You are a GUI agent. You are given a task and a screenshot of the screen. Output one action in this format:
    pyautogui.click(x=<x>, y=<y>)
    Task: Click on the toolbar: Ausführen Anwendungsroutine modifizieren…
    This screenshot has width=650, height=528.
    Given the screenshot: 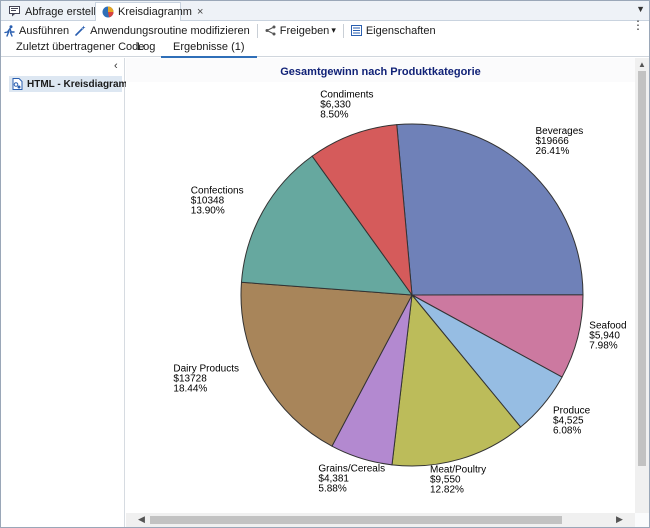 What is the action you would take?
    pyautogui.click(x=325, y=28)
    